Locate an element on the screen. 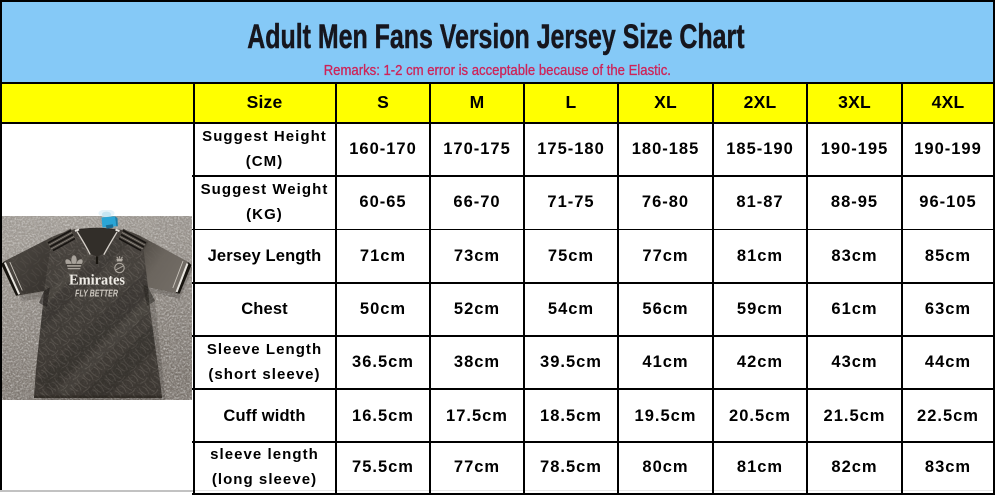 This screenshot has width=995, height=495. svg-text: Emirates is located at coordinates (97, 281).